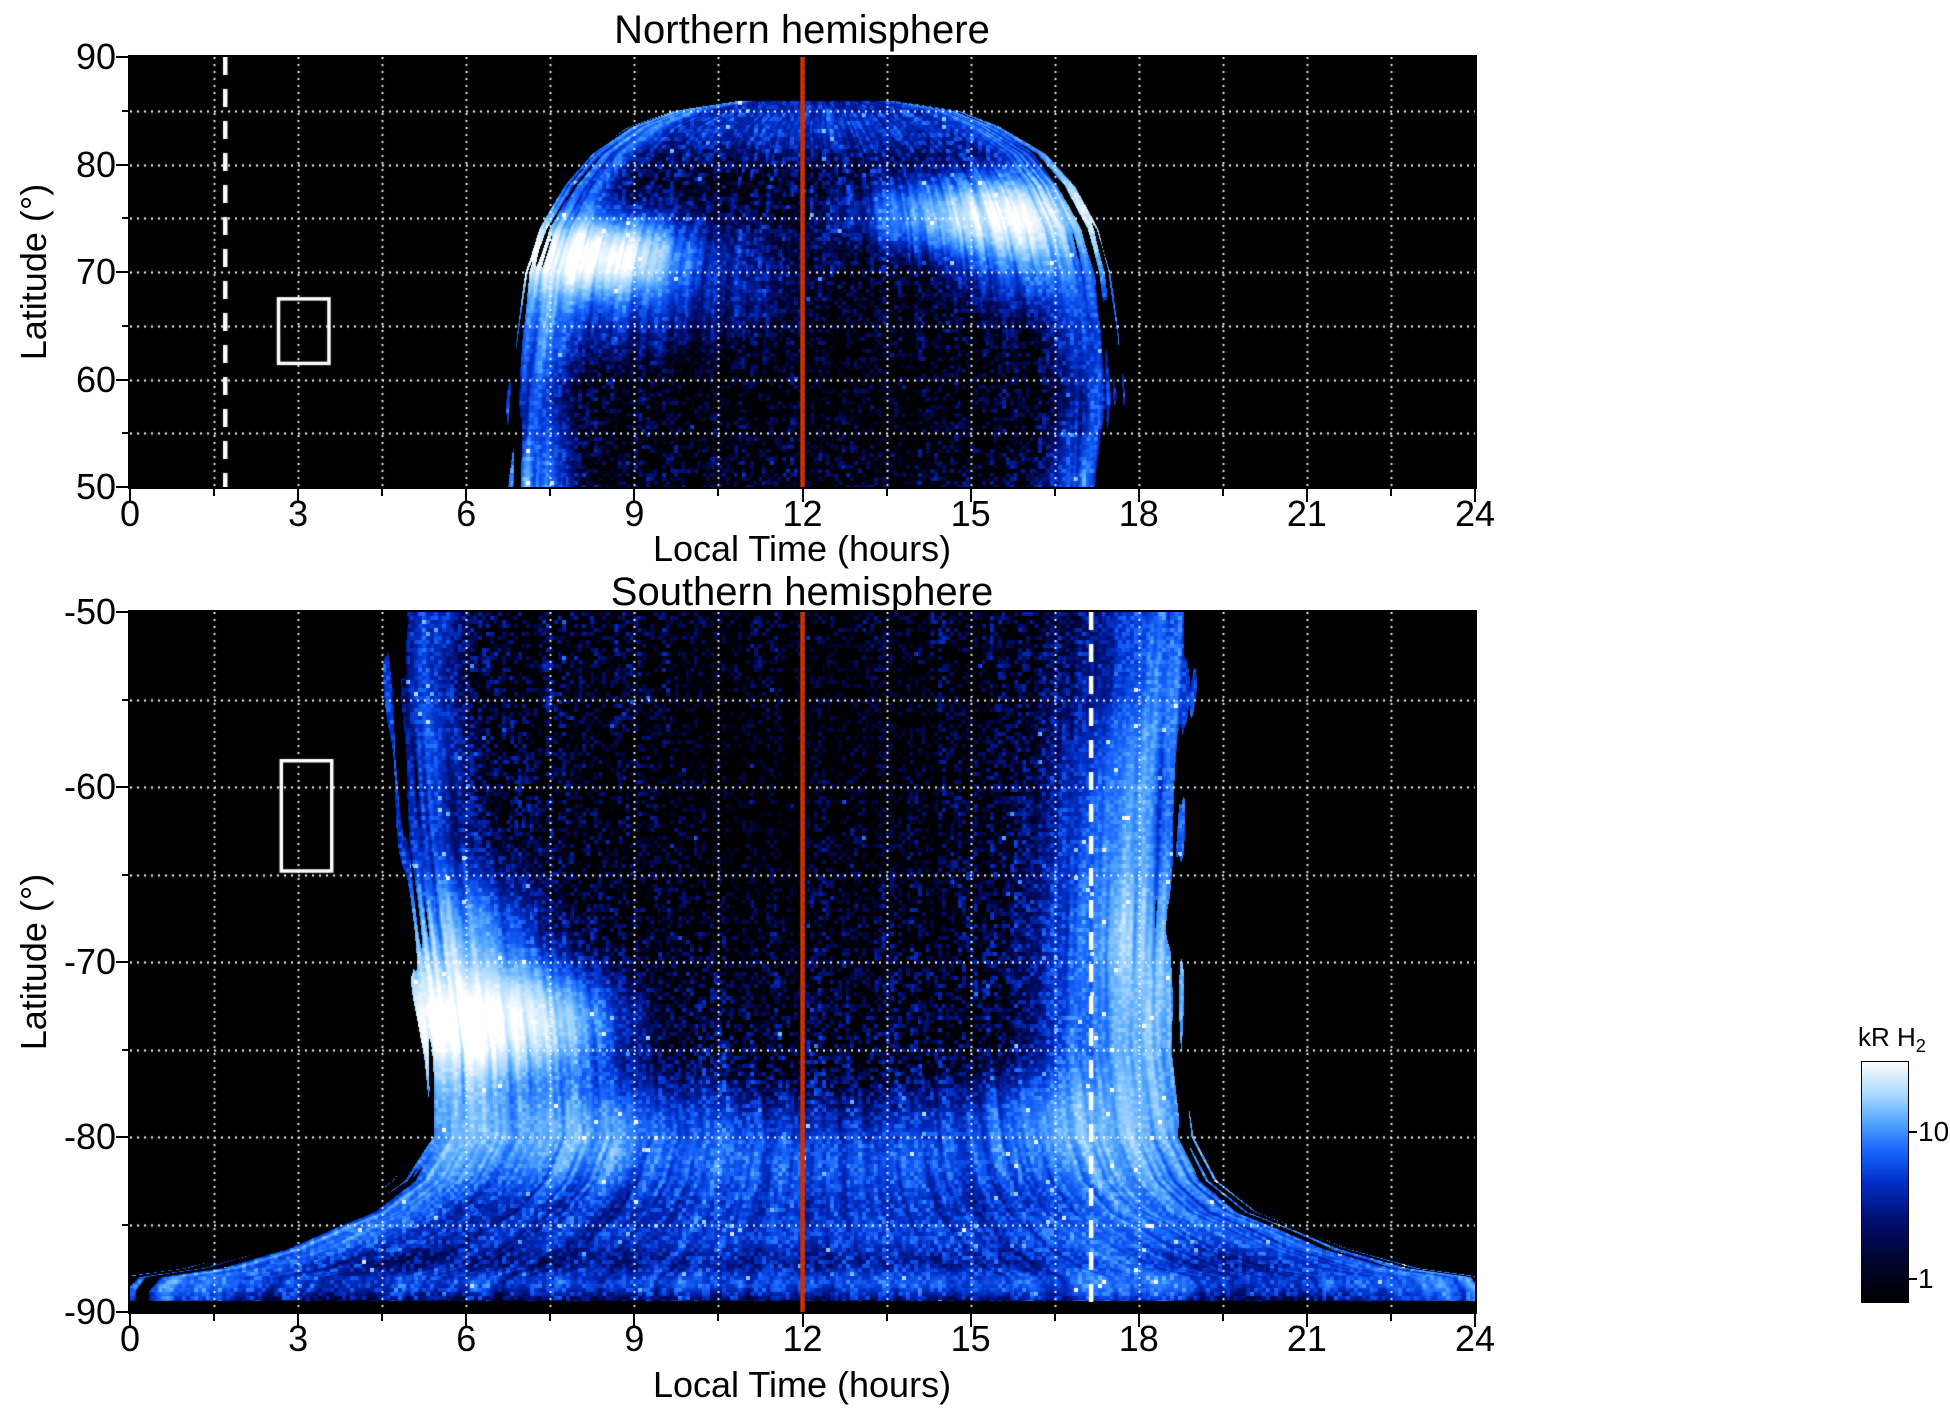 The width and height of the screenshot is (1950, 1423). Describe the element at coordinates (89, 1311) in the screenshot. I see `south-y-tick-label: -90` at that location.